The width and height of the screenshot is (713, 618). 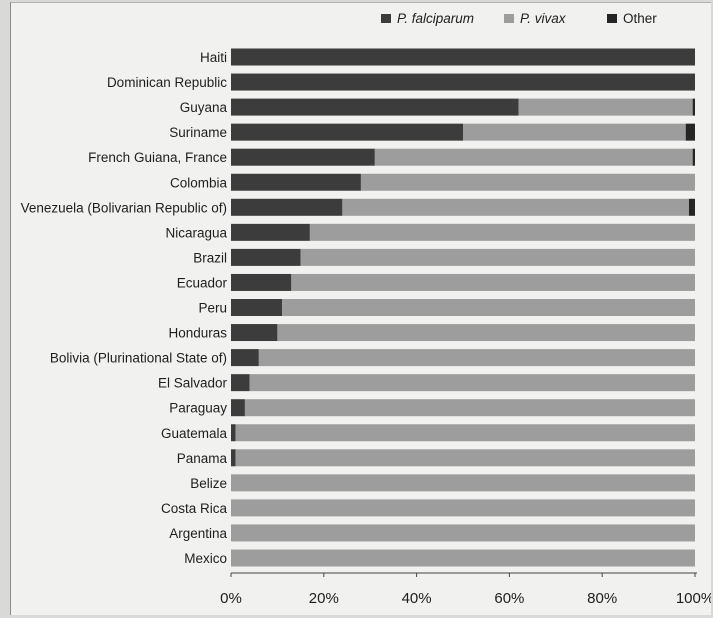 I want to click on category-label-brazil: Brazil, so click(x=210, y=257).